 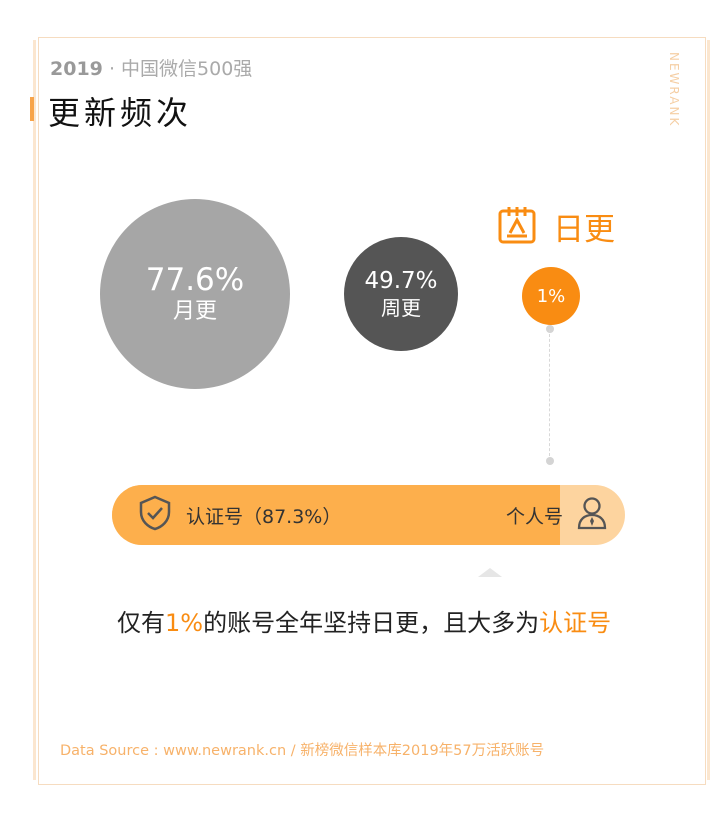 I want to click on caption: 仅有1%的账号全年坚持日更，且大多为认证号, so click(x=364, y=620).